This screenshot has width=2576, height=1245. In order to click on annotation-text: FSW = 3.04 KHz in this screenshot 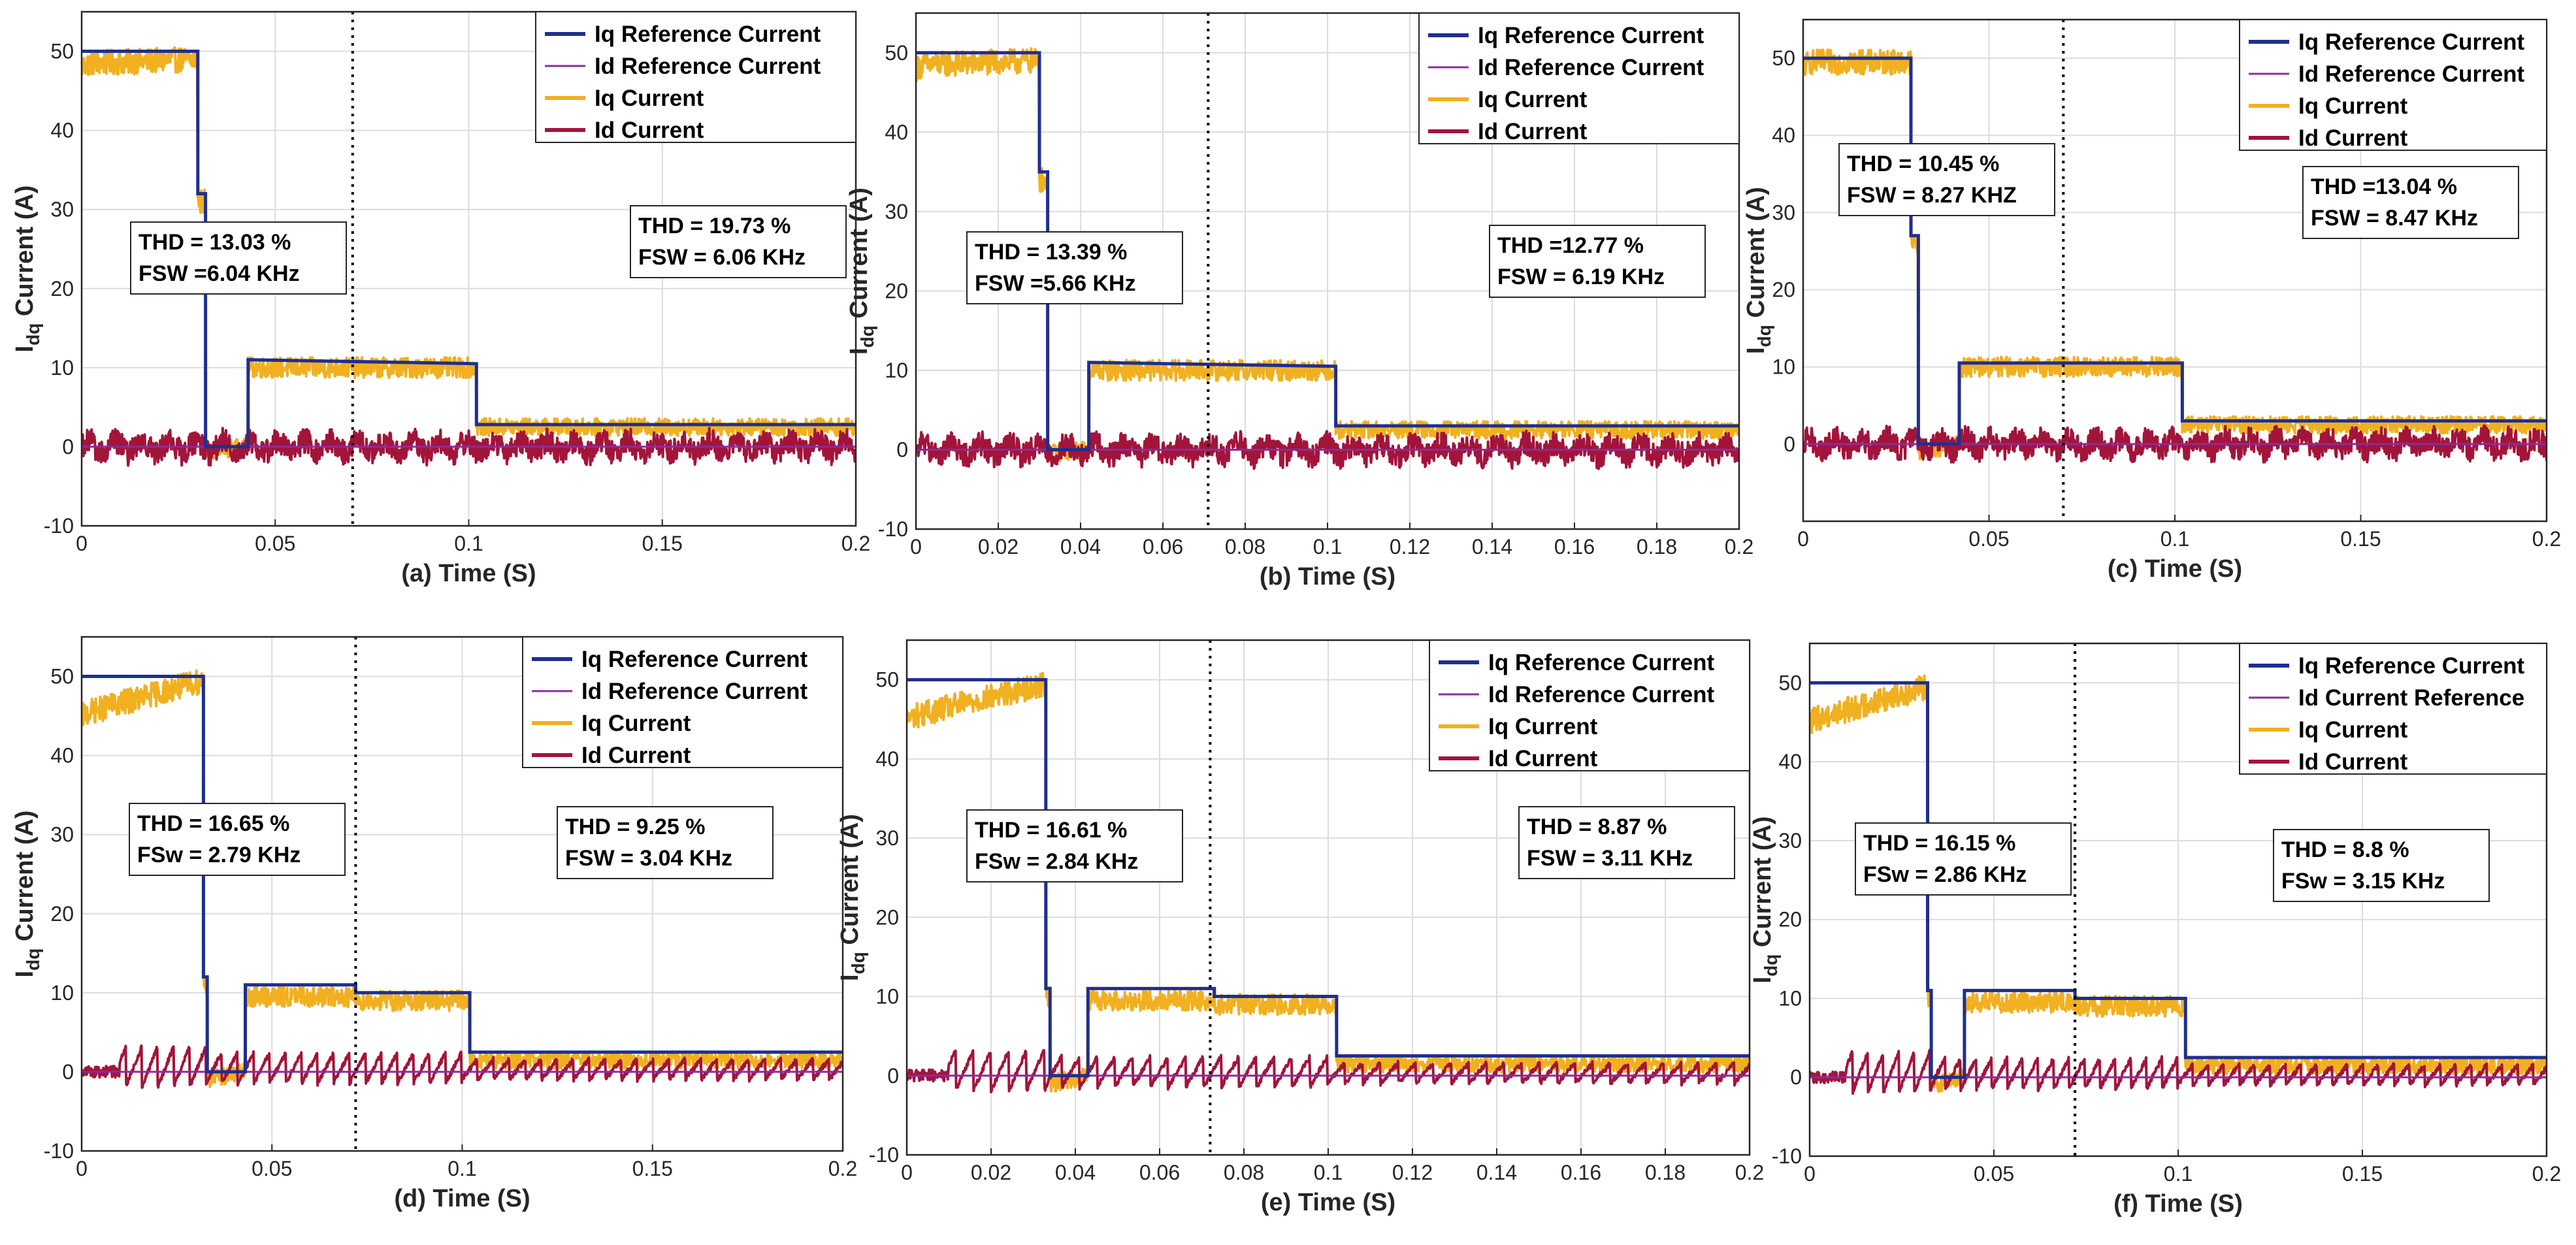, I will do `click(648, 858)`.